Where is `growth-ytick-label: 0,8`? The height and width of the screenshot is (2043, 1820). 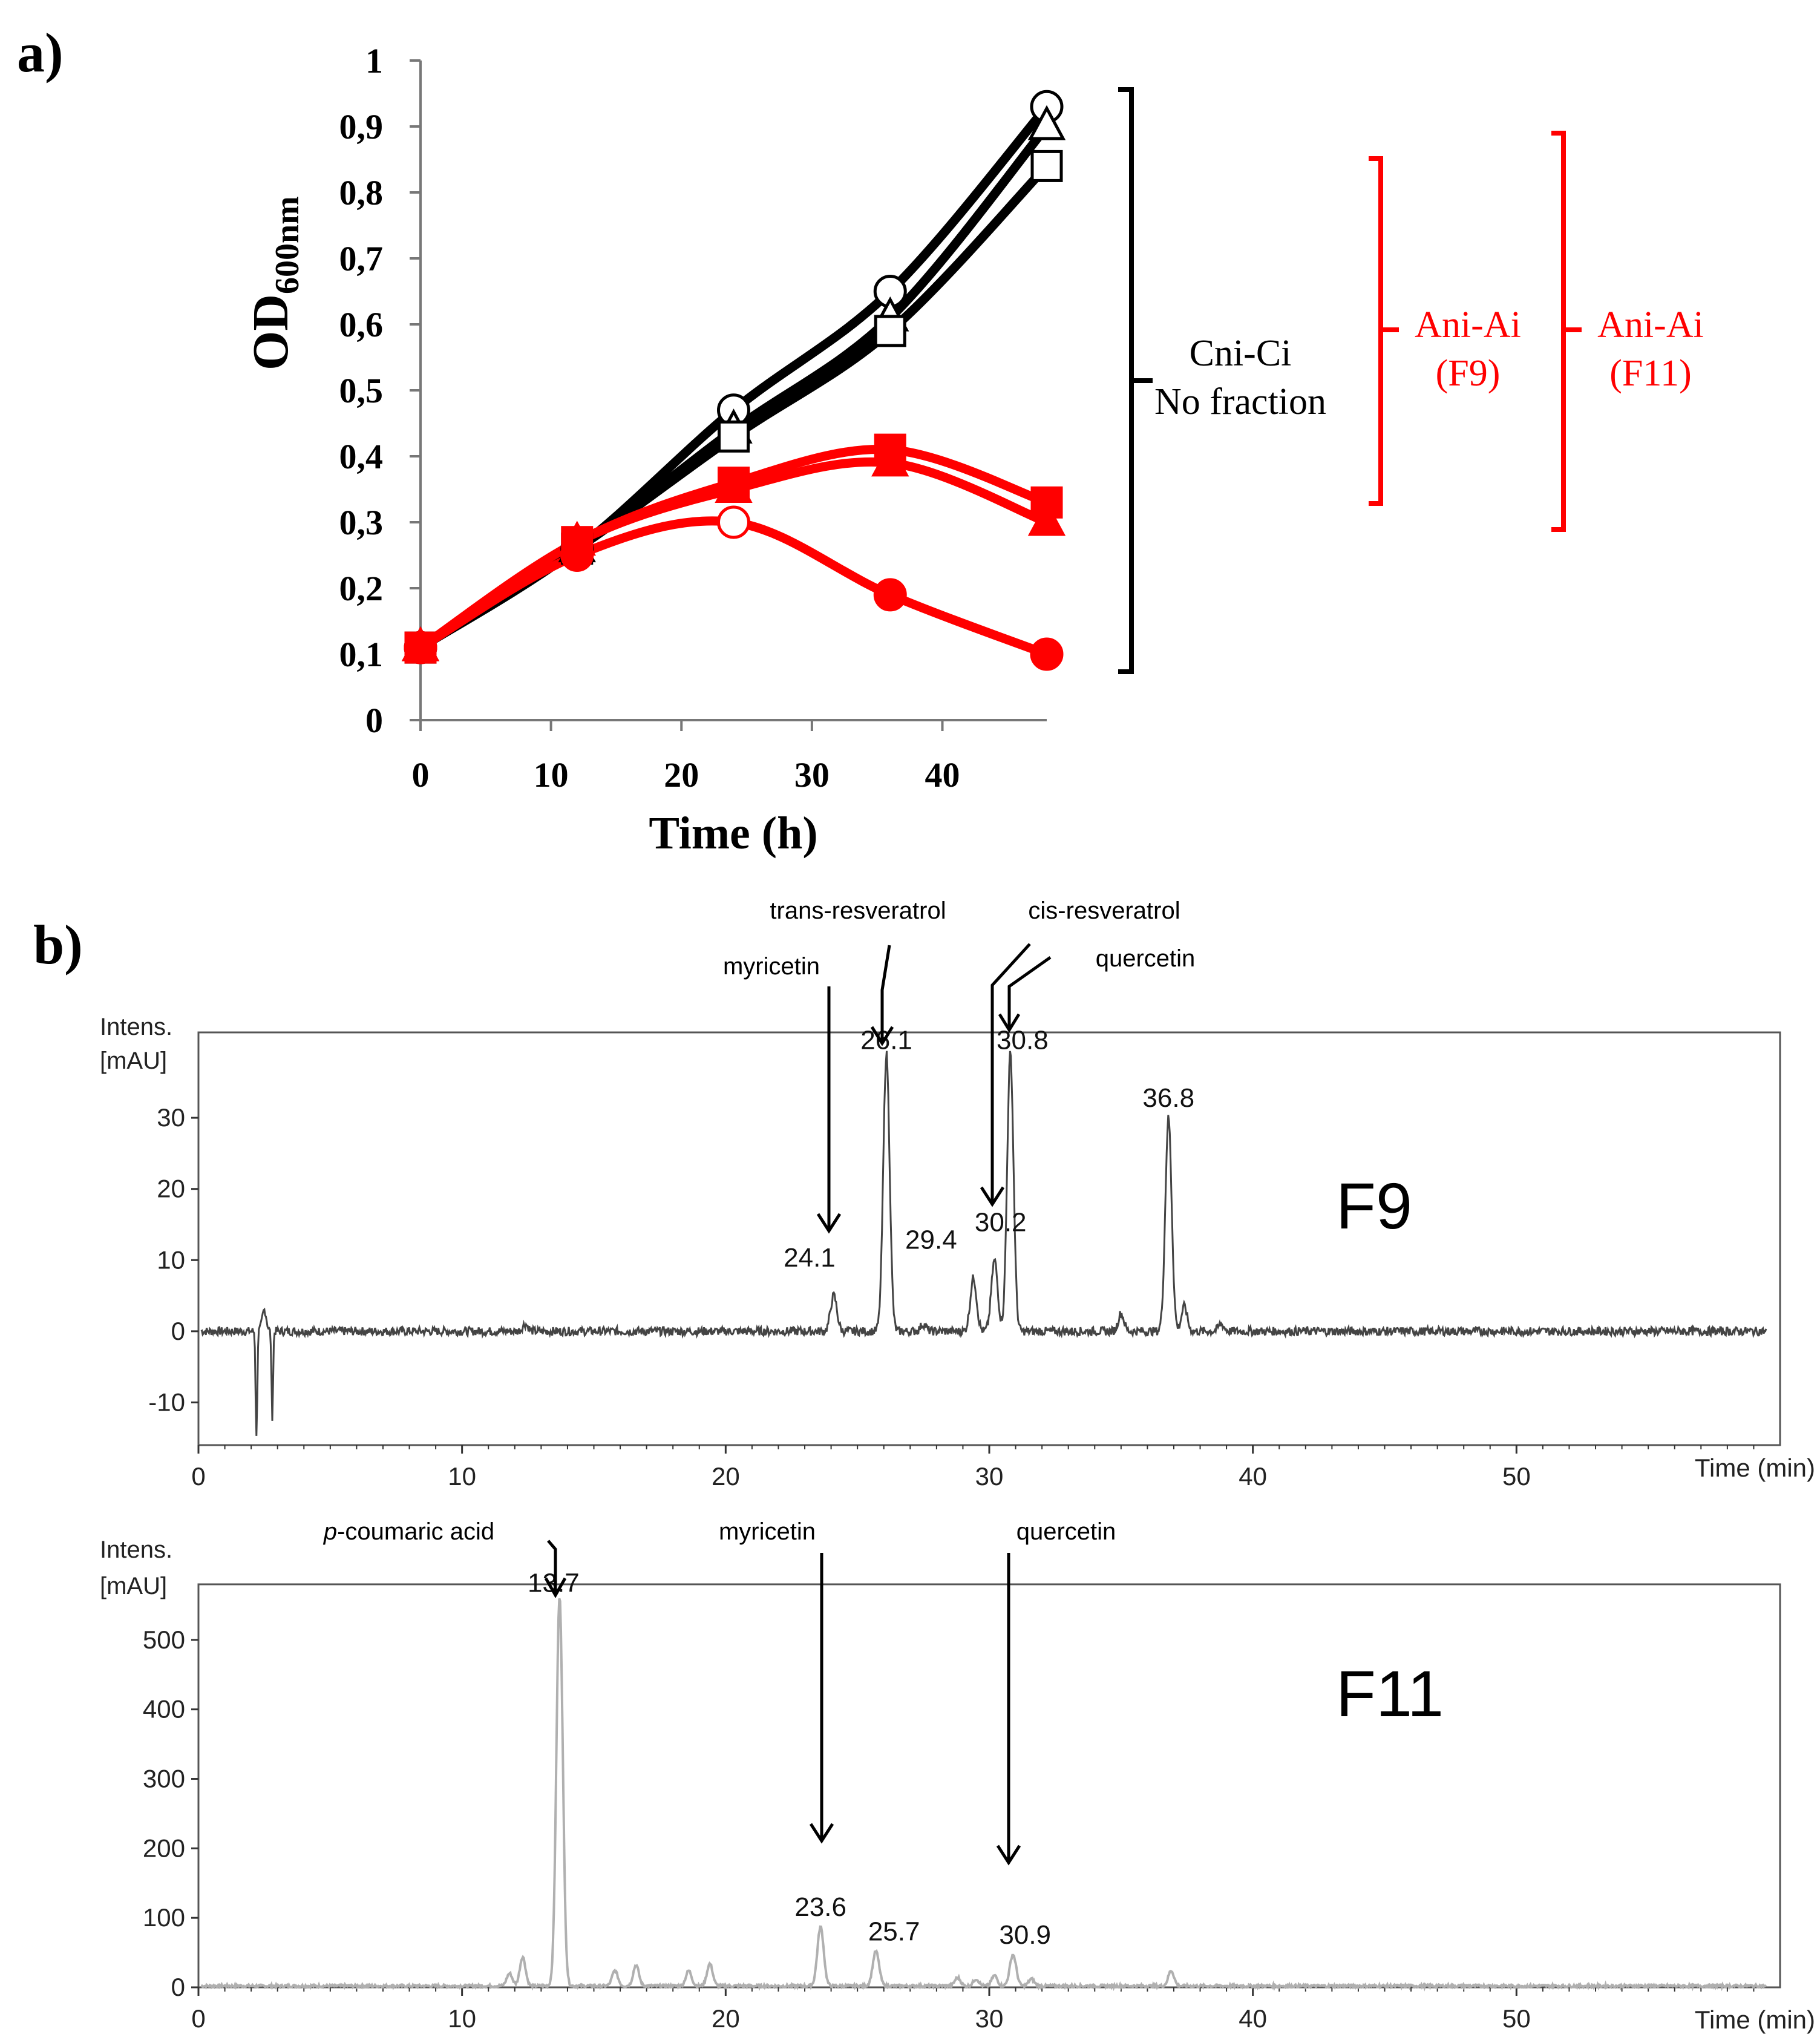 growth-ytick-label: 0,8 is located at coordinates (361, 192).